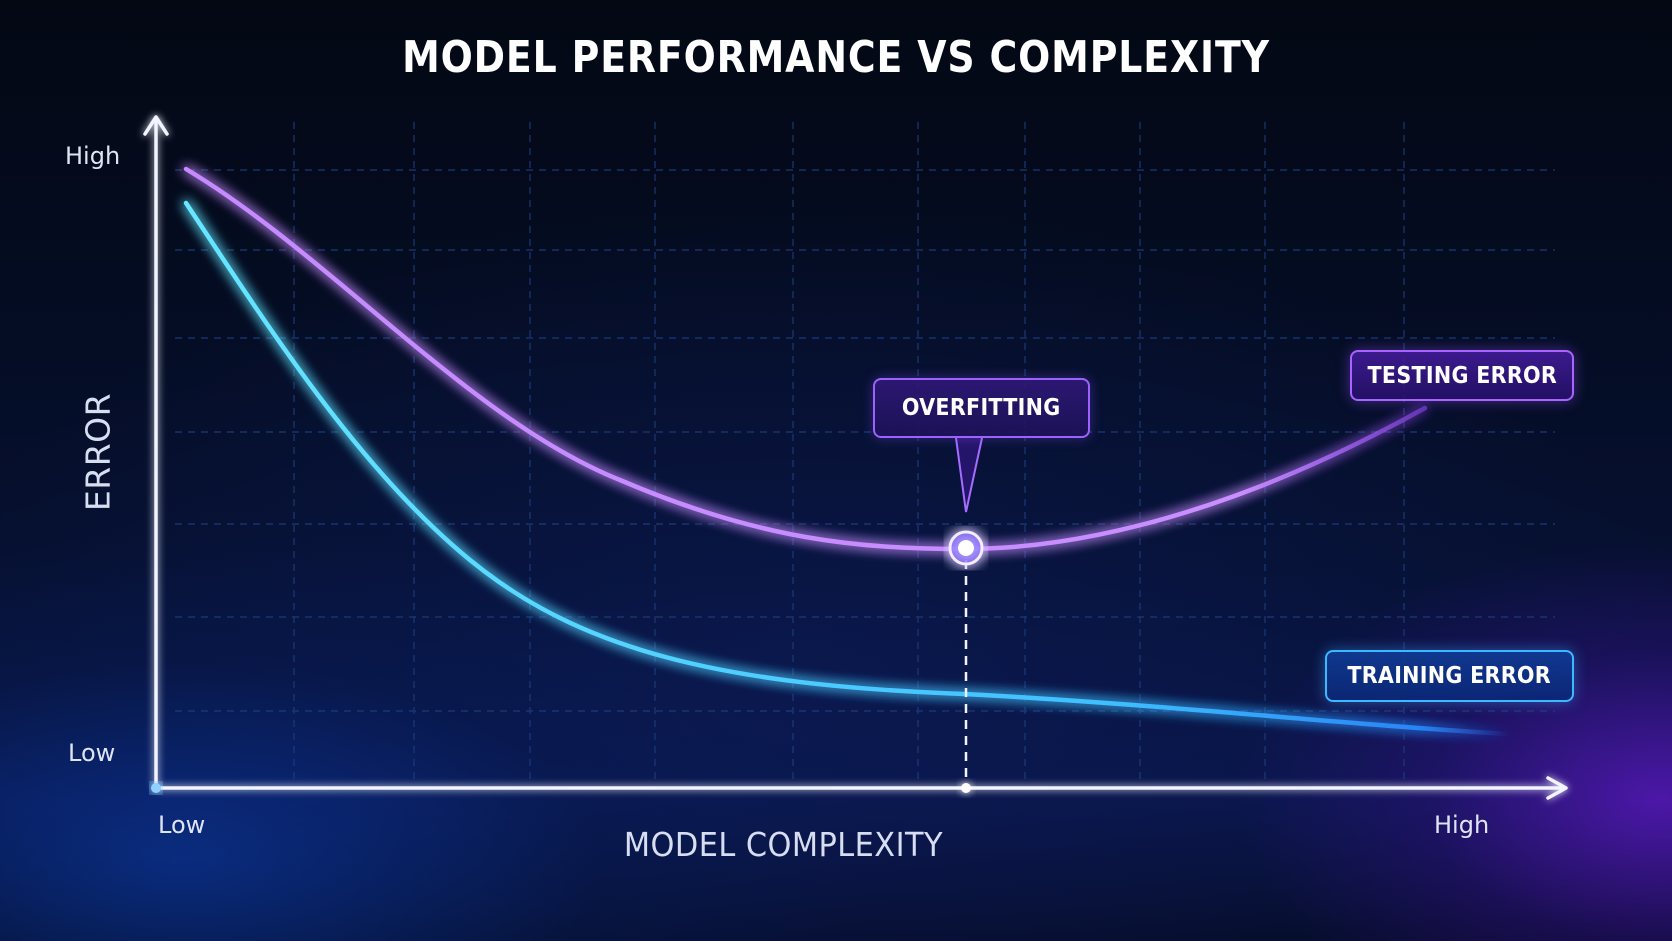  I want to click on x-axis-marker-dot, so click(966, 788).